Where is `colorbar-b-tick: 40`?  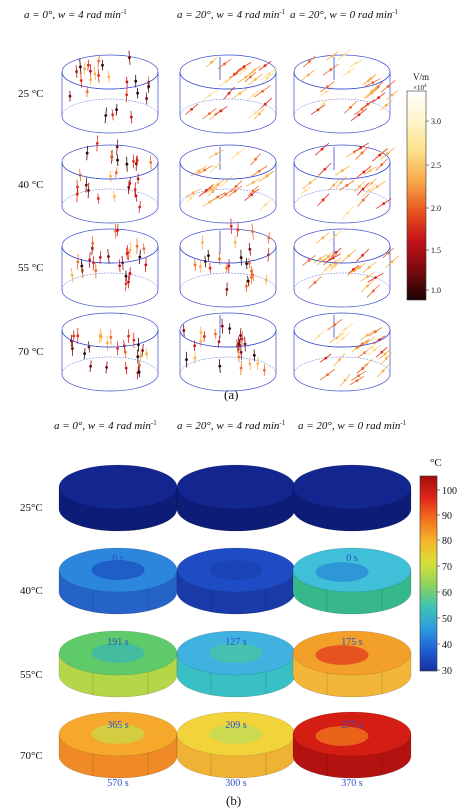
colorbar-b-tick: 40 is located at coordinates (447, 645).